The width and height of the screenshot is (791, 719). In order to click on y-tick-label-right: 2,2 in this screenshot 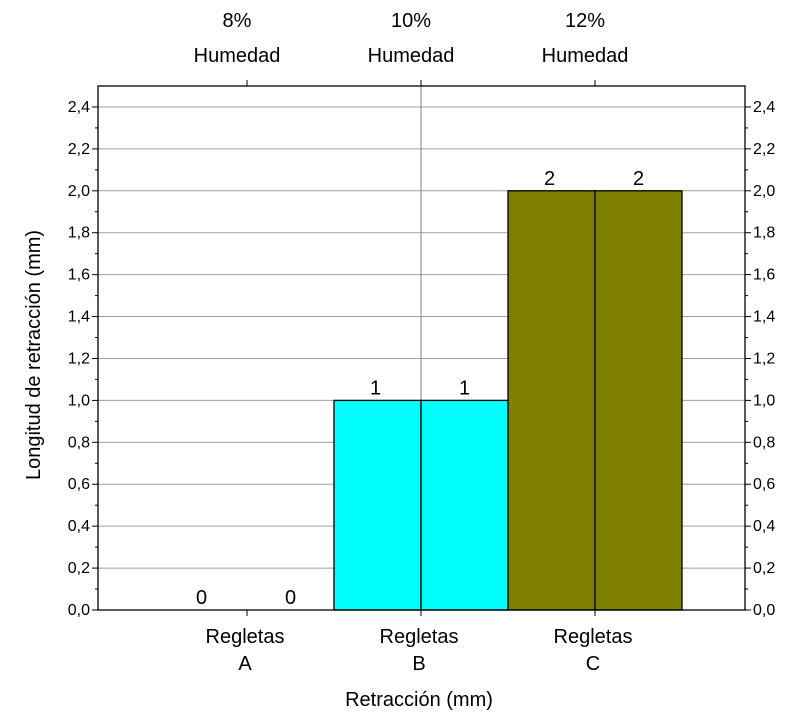, I will do `click(764, 149)`.